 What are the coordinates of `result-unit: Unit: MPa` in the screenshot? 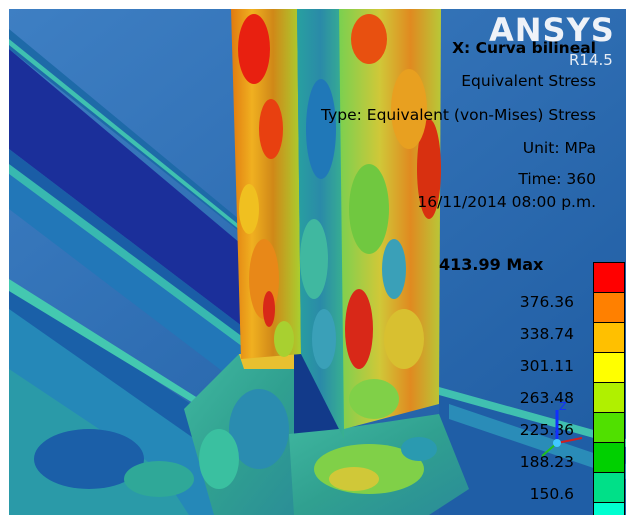 It's located at (559, 148).